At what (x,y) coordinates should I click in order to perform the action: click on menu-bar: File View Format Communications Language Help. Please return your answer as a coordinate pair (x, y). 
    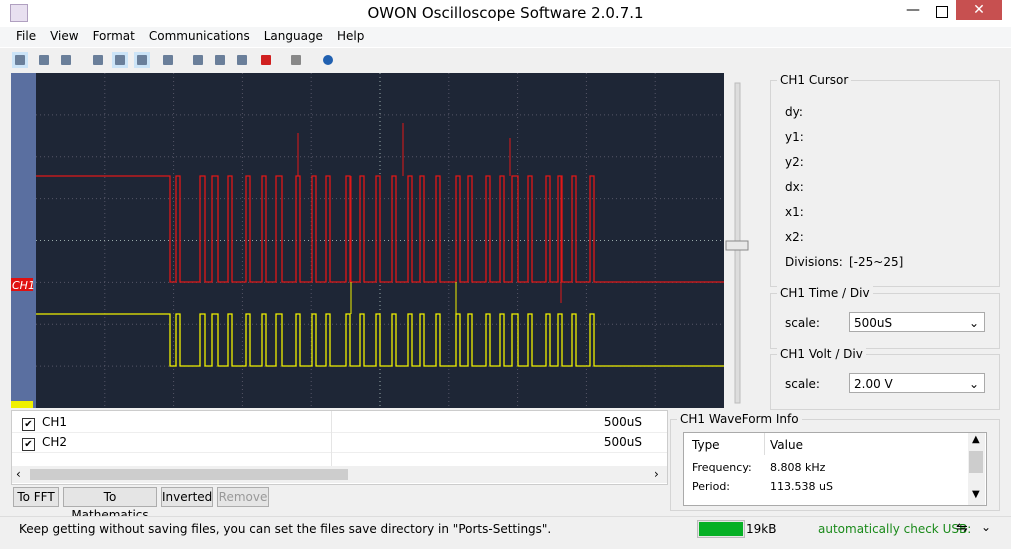
    Looking at the image, I should click on (505, 37).